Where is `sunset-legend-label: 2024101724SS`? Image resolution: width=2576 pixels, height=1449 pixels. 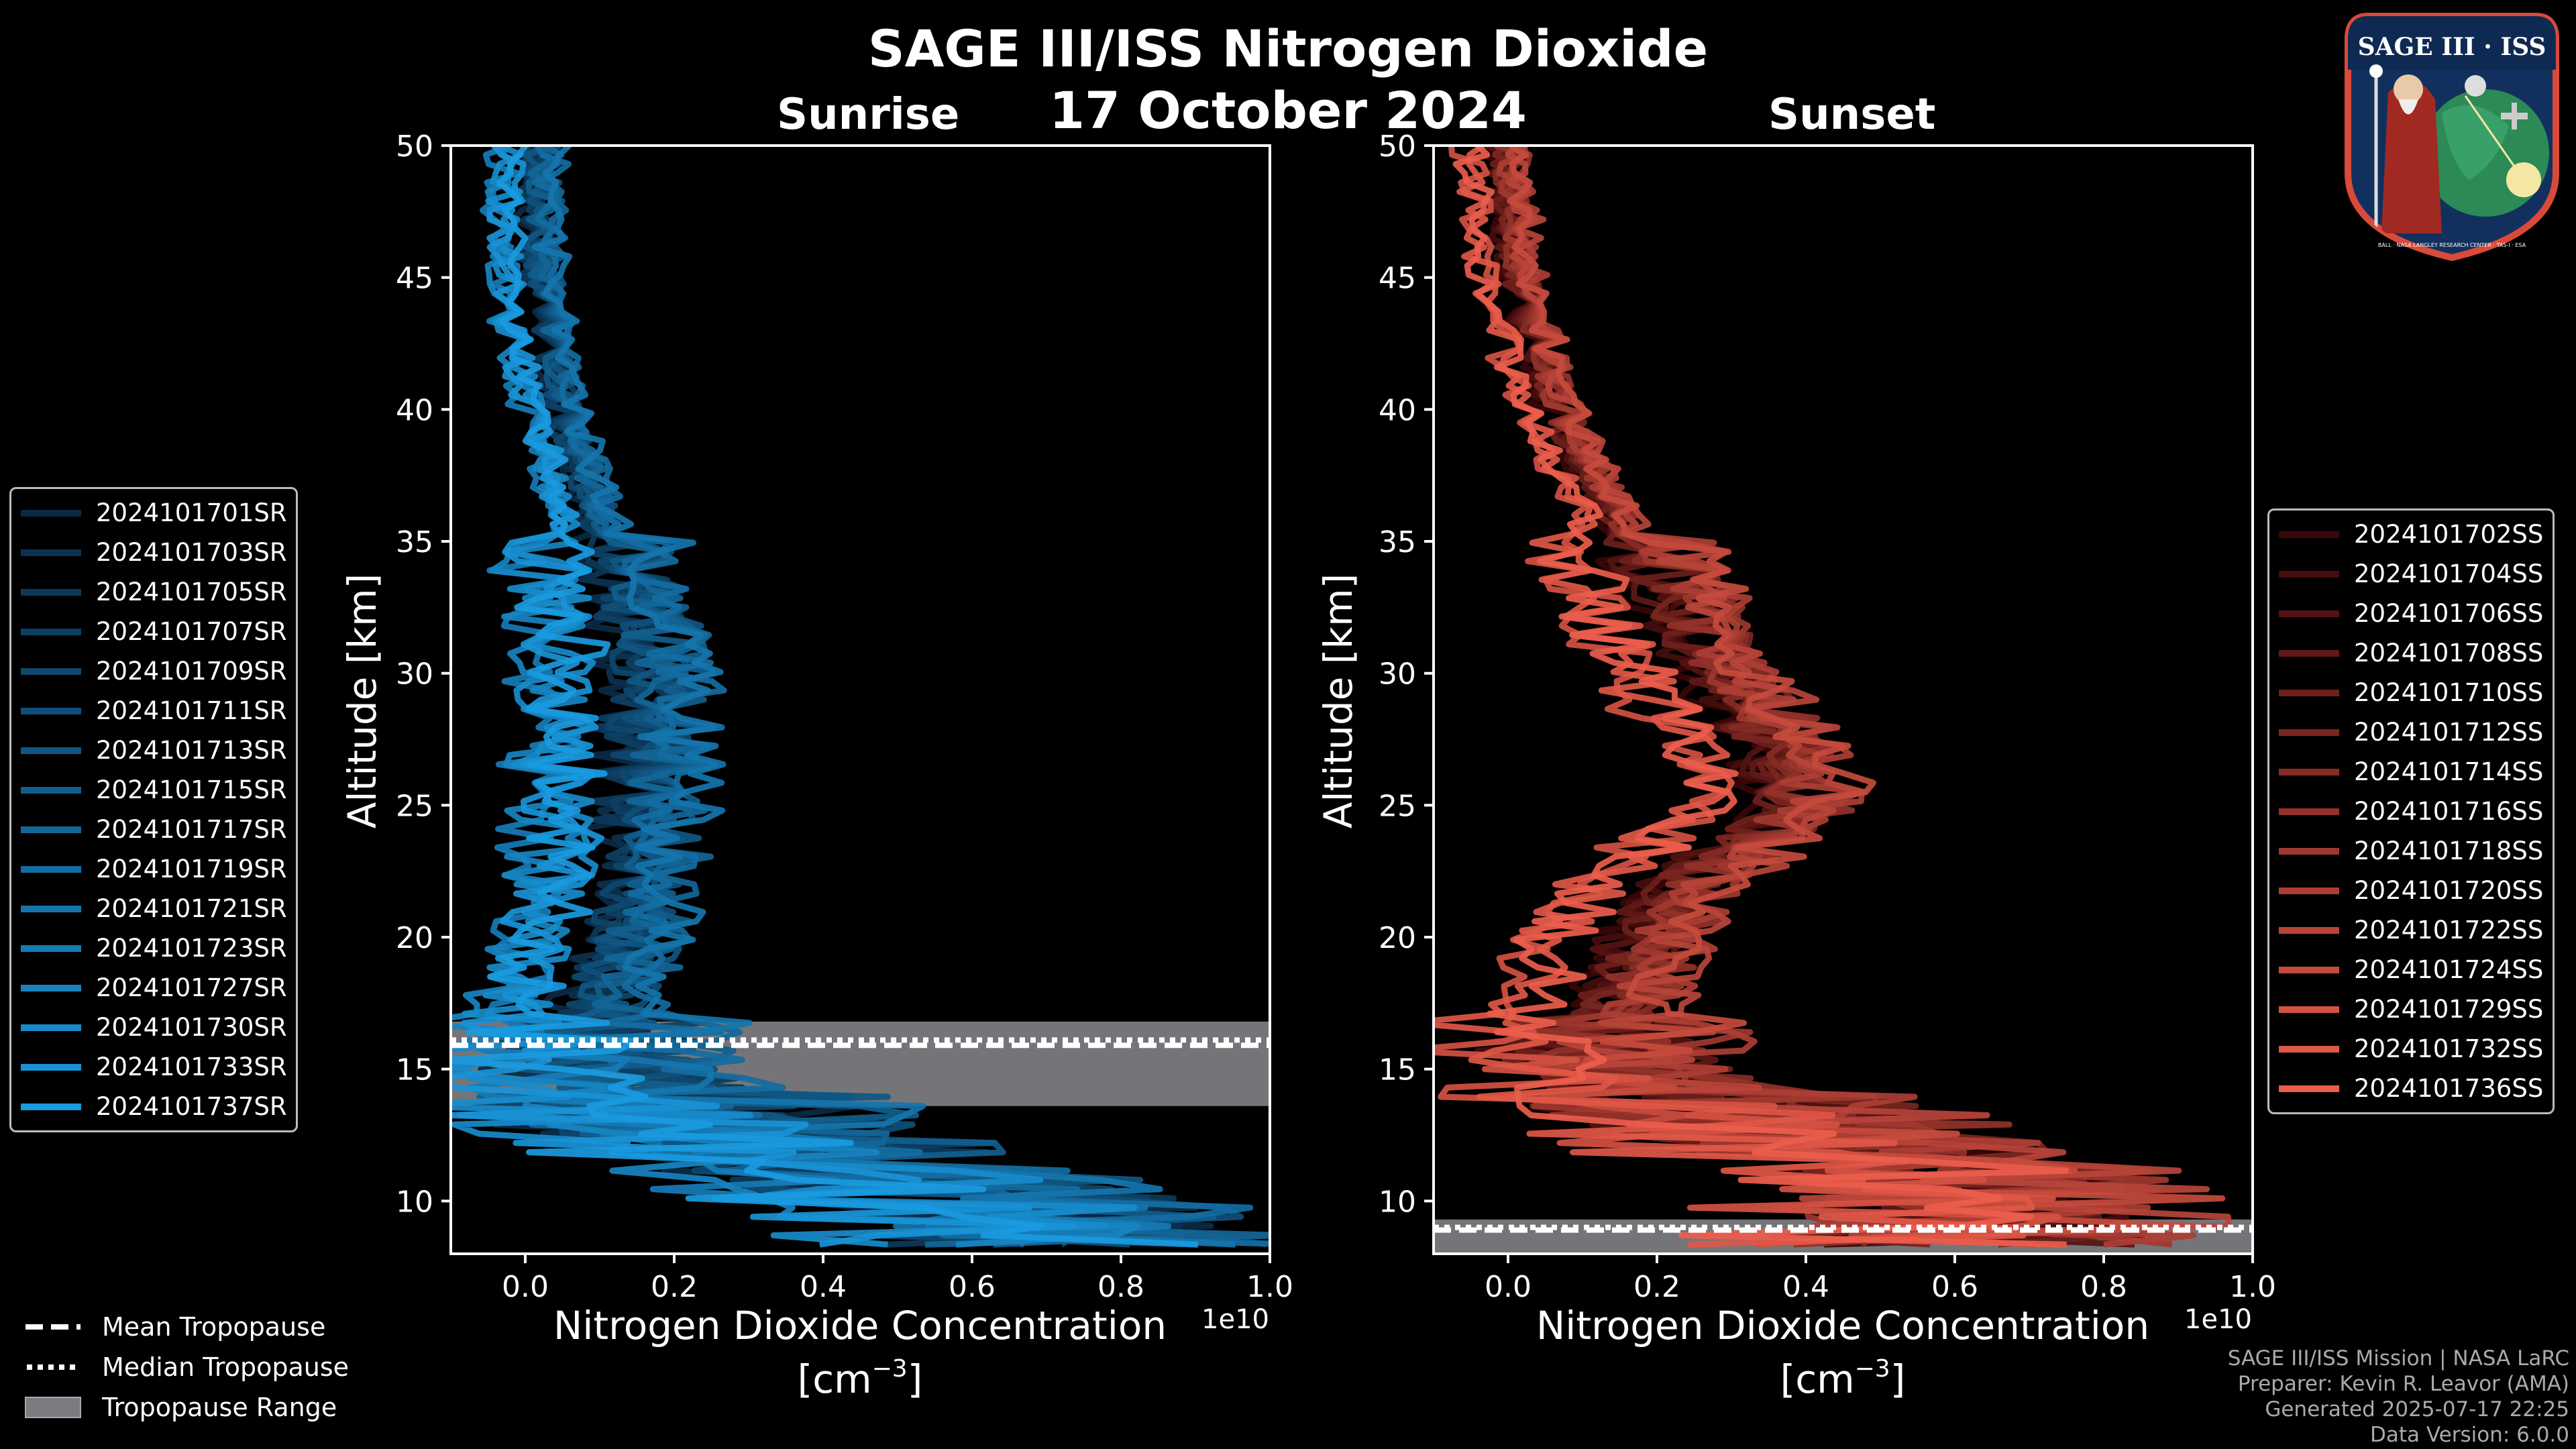
sunset-legend-label: 2024101724SS is located at coordinates (2449, 969).